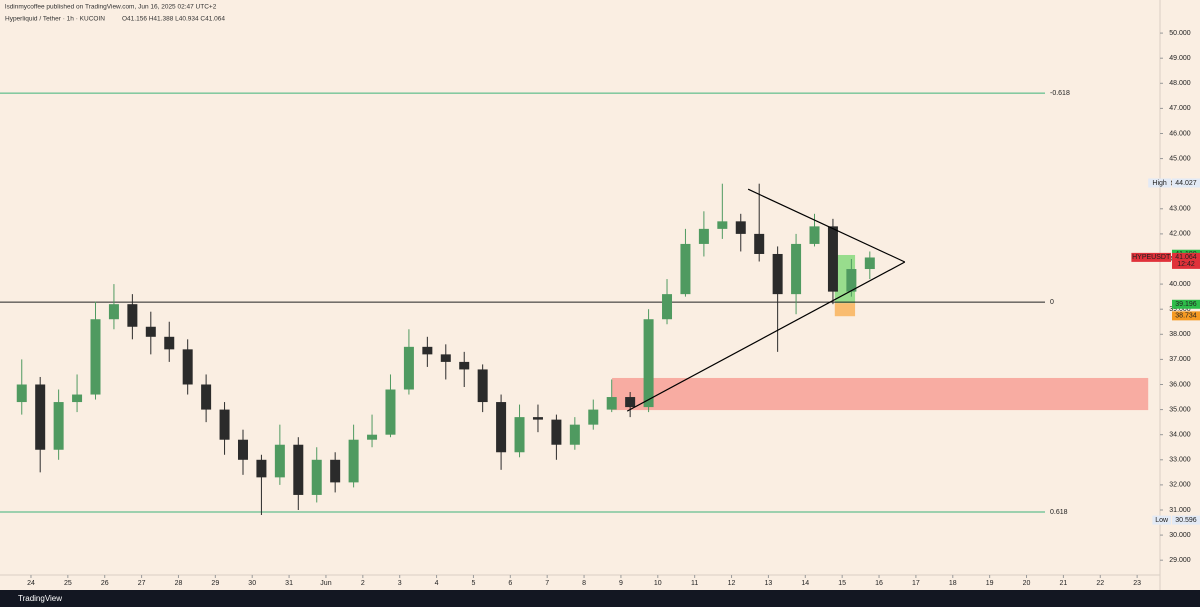  I want to click on y-tick-label: 49.000, so click(1180, 58).